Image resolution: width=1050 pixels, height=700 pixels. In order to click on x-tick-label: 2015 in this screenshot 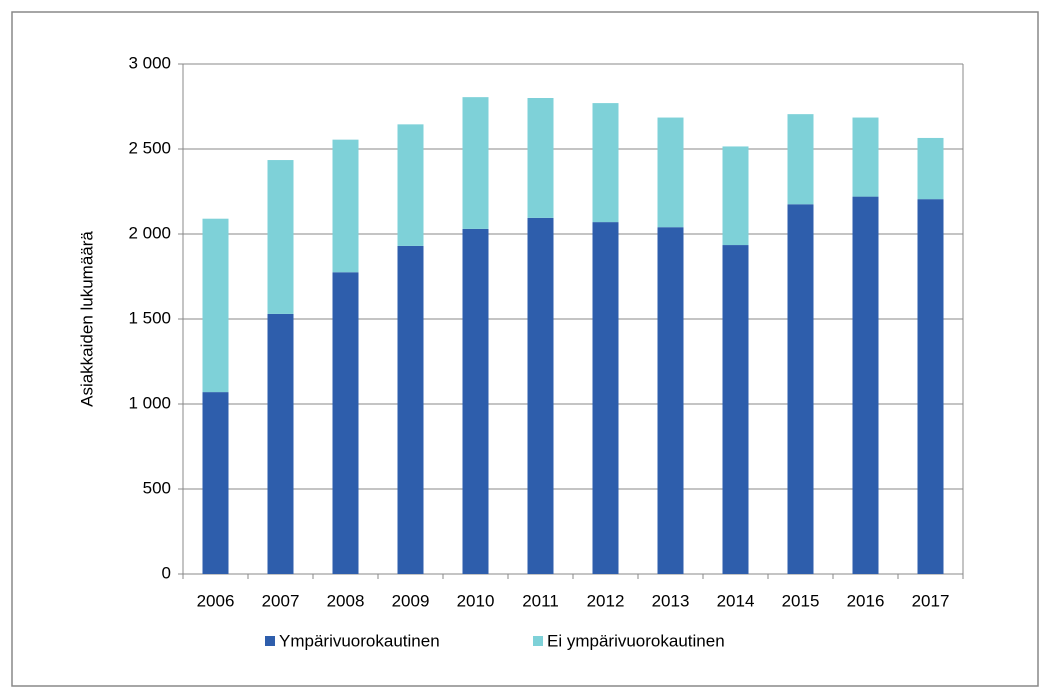, I will do `click(801, 600)`.